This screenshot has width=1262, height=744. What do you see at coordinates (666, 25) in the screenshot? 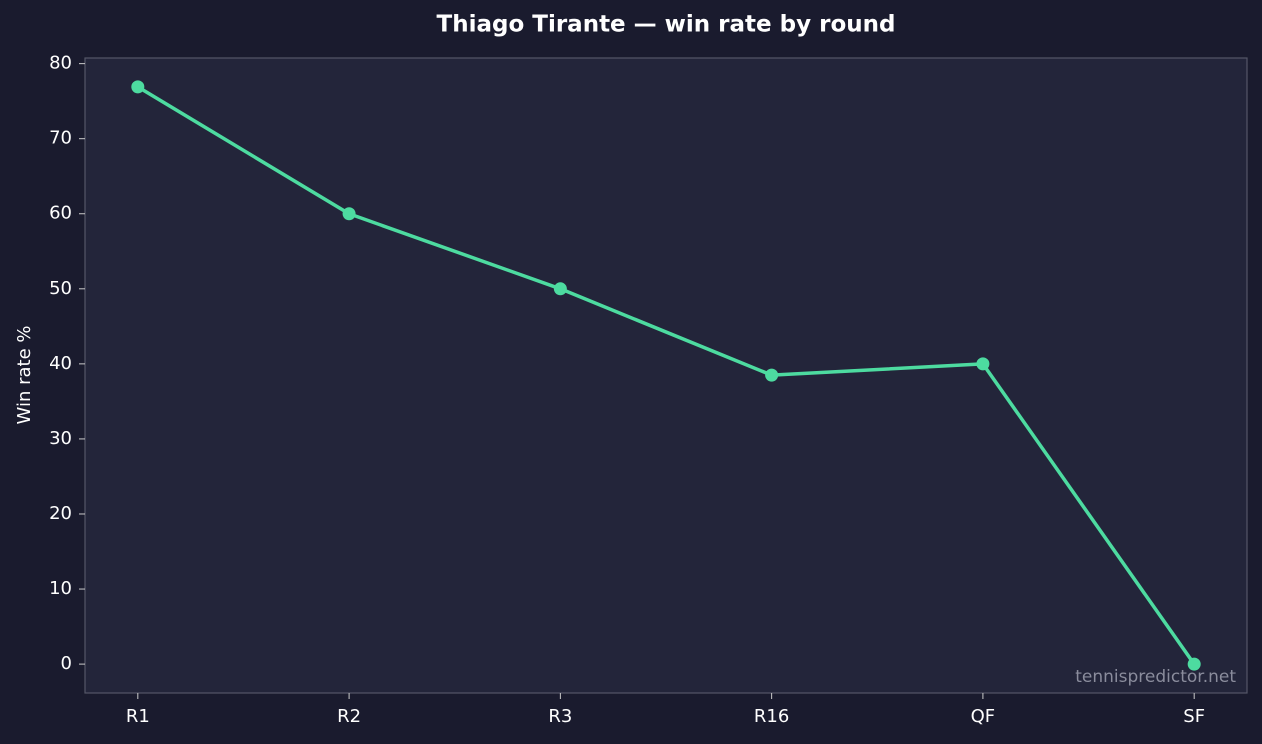
I see `chart-title: Thiago Tirante — win rate by round` at bounding box center [666, 25].